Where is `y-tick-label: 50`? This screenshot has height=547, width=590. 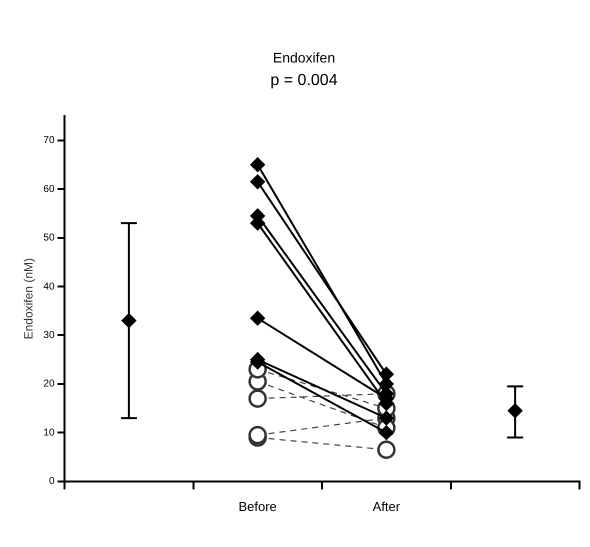
y-tick-label: 50 is located at coordinates (49, 238).